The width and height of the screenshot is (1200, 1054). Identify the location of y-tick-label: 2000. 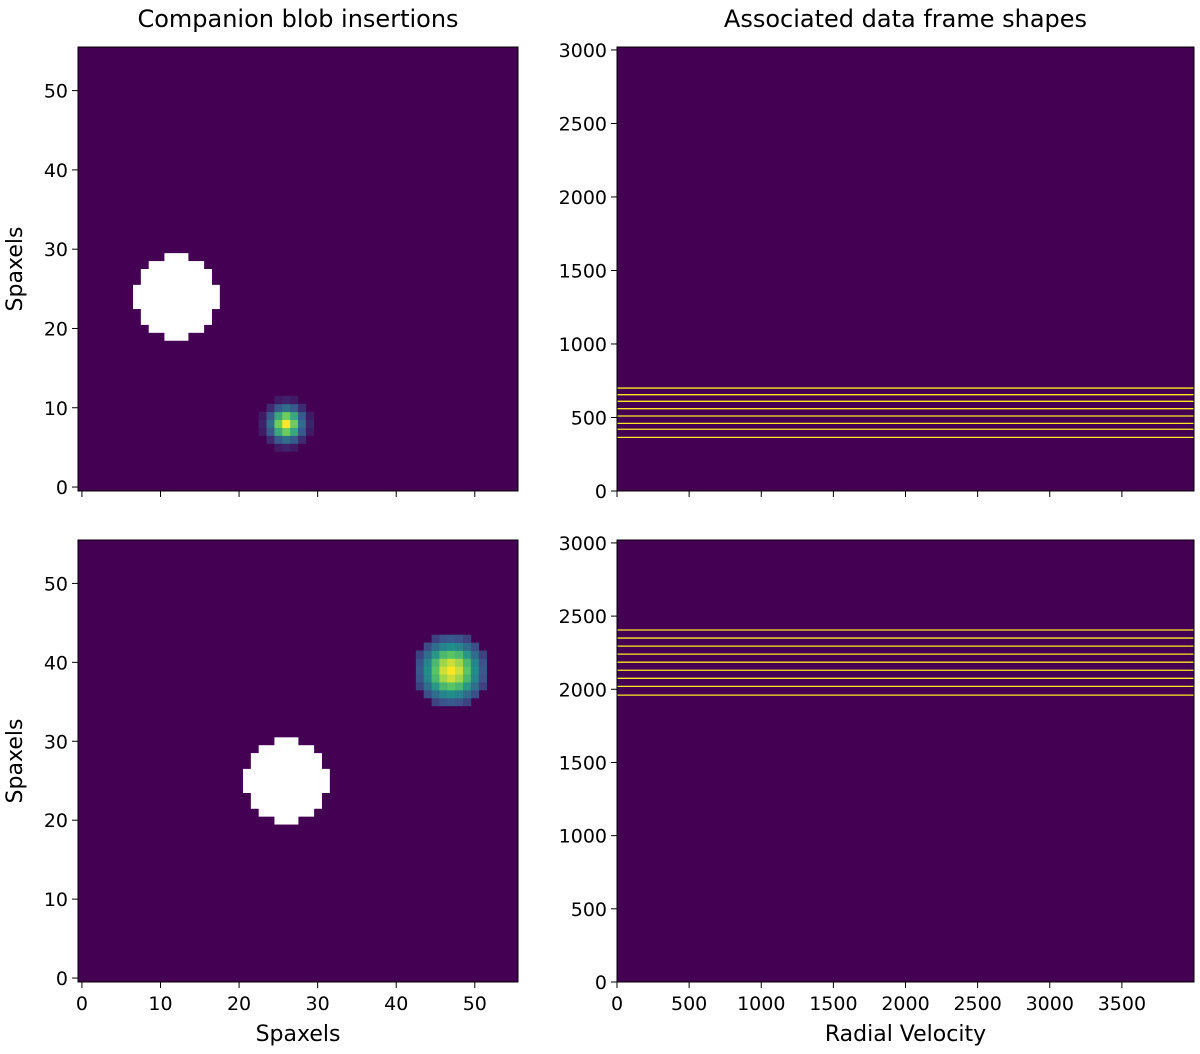
(583, 198).